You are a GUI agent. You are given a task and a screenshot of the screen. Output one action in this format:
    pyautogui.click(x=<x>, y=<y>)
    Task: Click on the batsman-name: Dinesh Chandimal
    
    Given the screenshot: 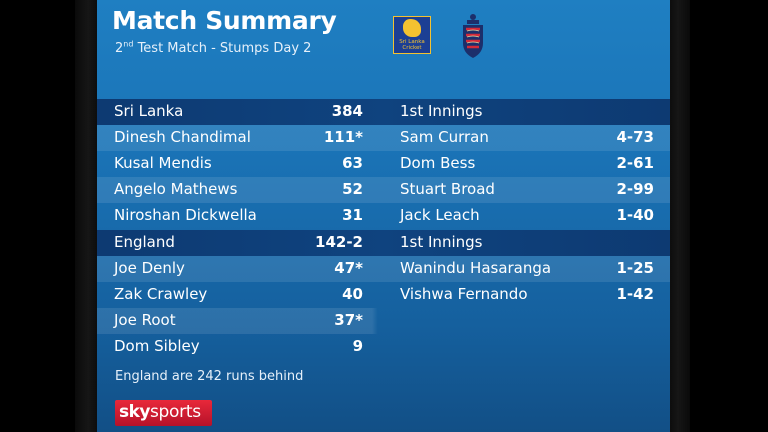 What is the action you would take?
    pyautogui.click(x=182, y=137)
    